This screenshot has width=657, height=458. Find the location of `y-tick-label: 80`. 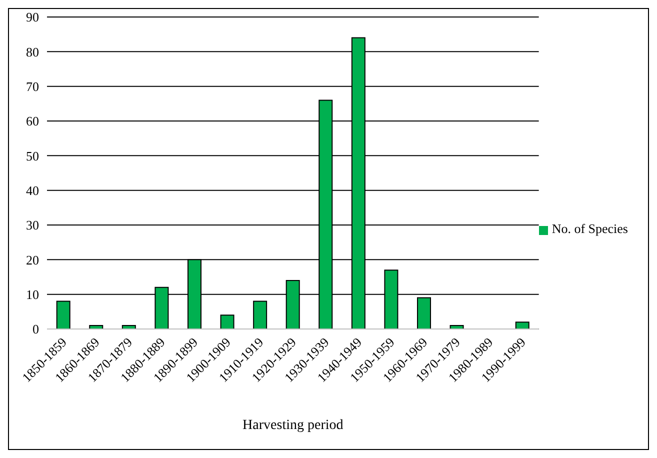

y-tick-label: 80 is located at coordinates (32, 52).